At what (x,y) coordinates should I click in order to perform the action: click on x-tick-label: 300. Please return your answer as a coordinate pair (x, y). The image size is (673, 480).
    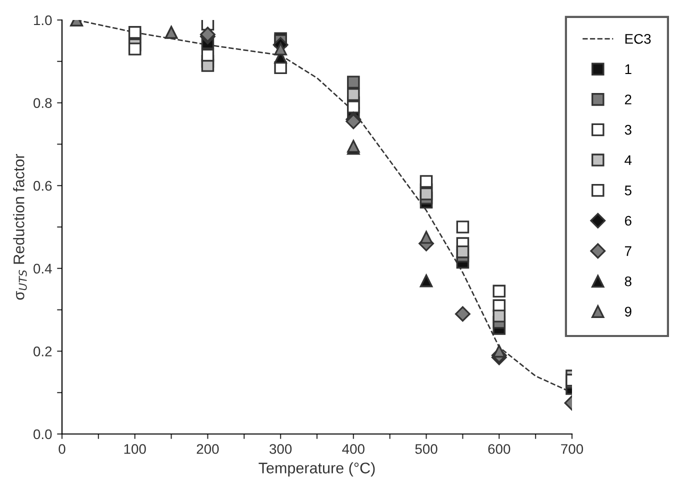
    Looking at the image, I should click on (281, 449).